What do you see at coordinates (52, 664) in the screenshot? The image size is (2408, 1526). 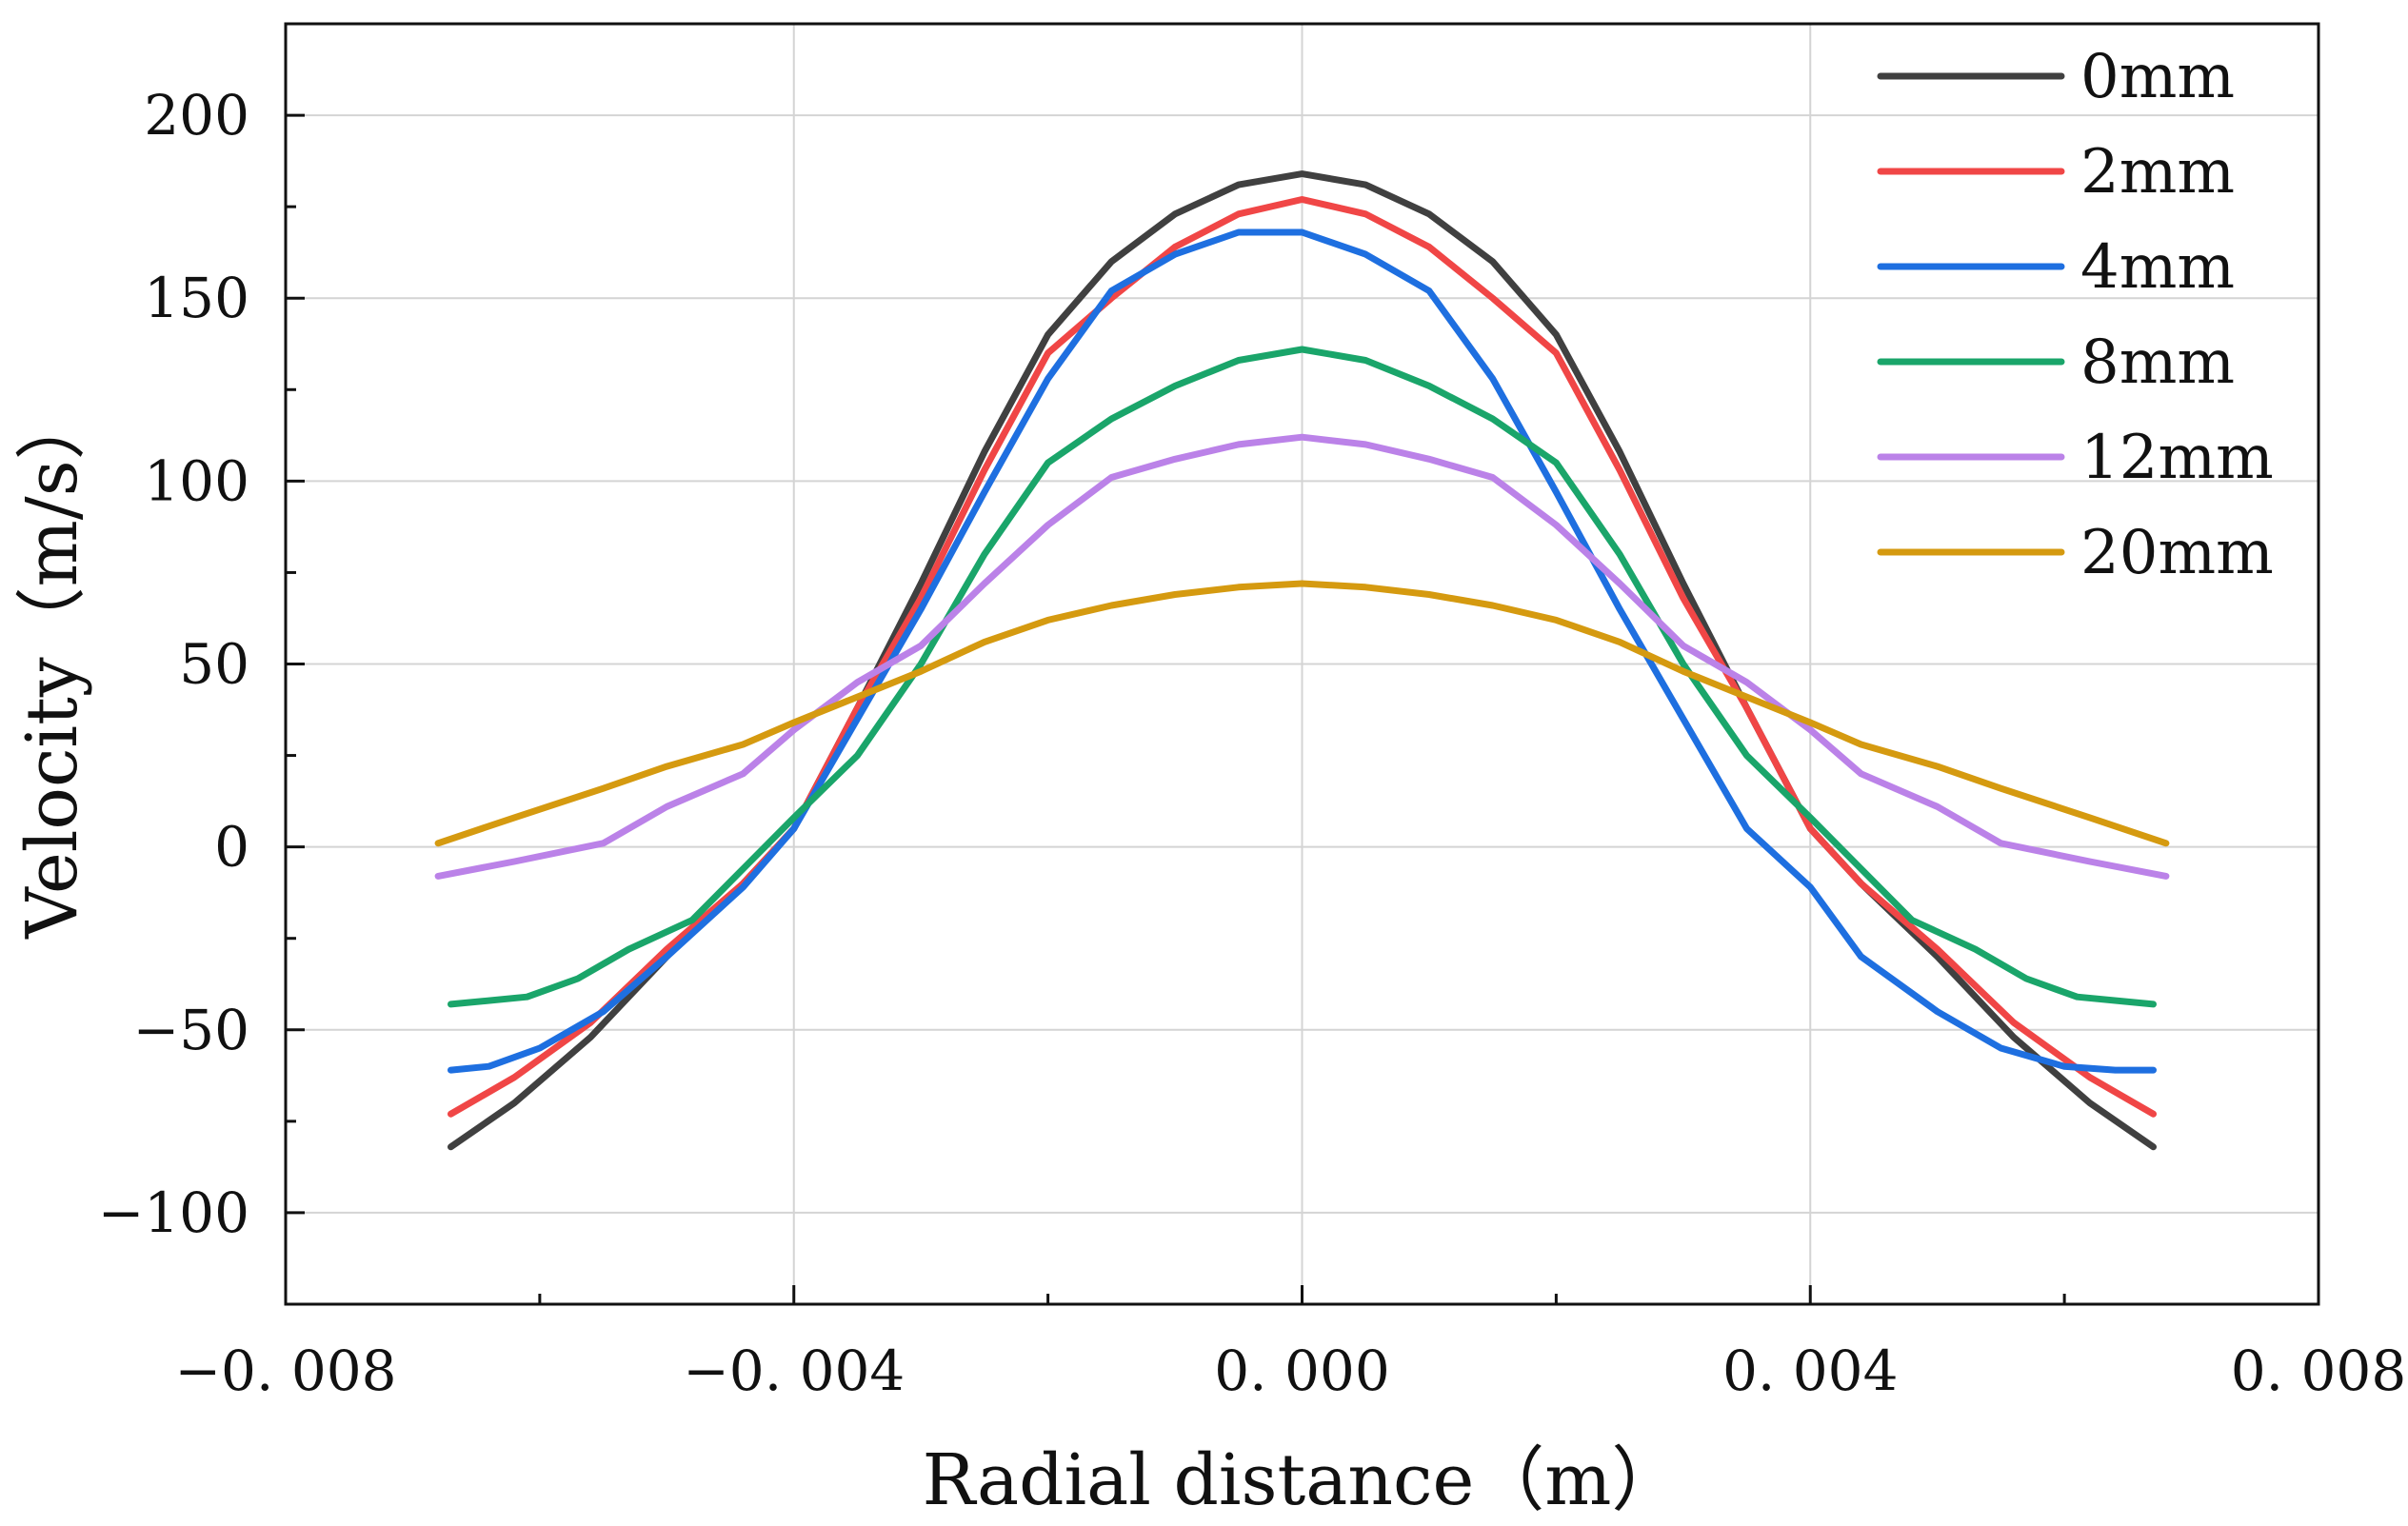 I see `y-axis-label: Velocity（m/s）` at bounding box center [52, 664].